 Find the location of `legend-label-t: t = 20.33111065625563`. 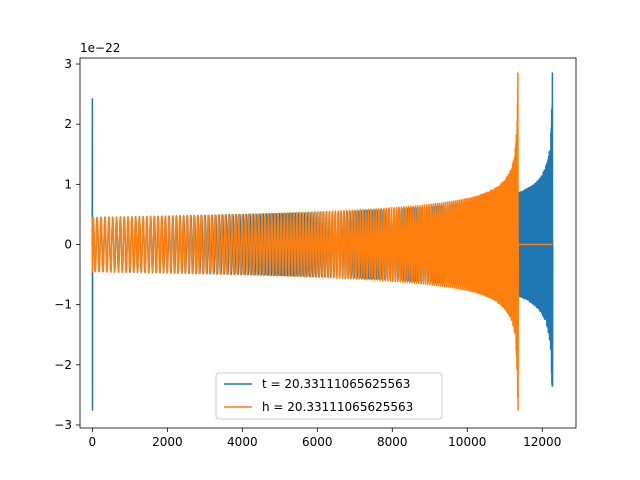

legend-label-t: t = 20.33111065625563 is located at coordinates (336, 384).